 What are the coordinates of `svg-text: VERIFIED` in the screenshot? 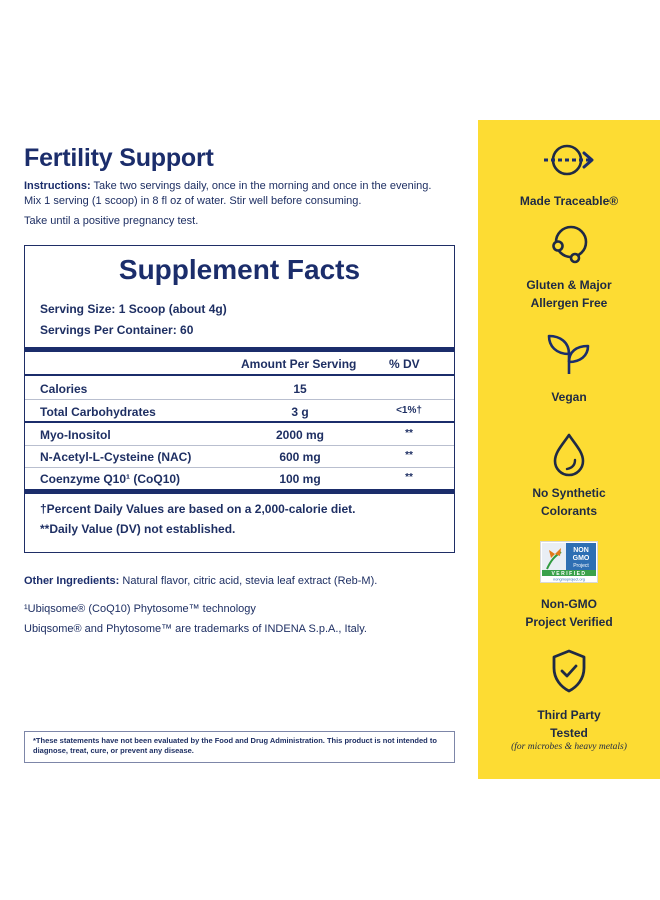 It's located at (568, 574).